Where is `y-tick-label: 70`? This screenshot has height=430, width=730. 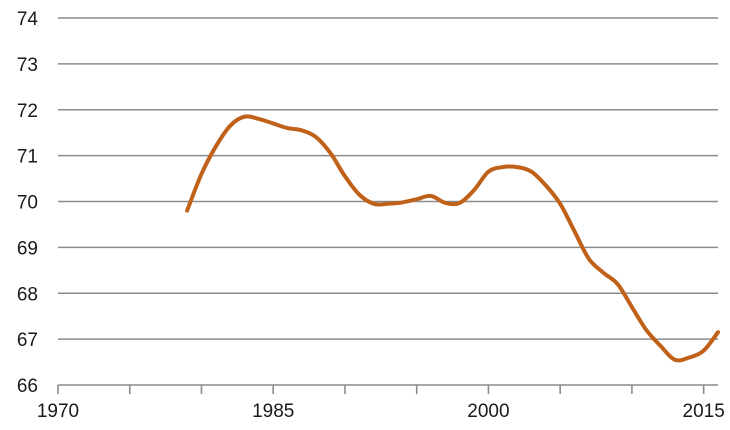
y-tick-label: 70 is located at coordinates (27, 203).